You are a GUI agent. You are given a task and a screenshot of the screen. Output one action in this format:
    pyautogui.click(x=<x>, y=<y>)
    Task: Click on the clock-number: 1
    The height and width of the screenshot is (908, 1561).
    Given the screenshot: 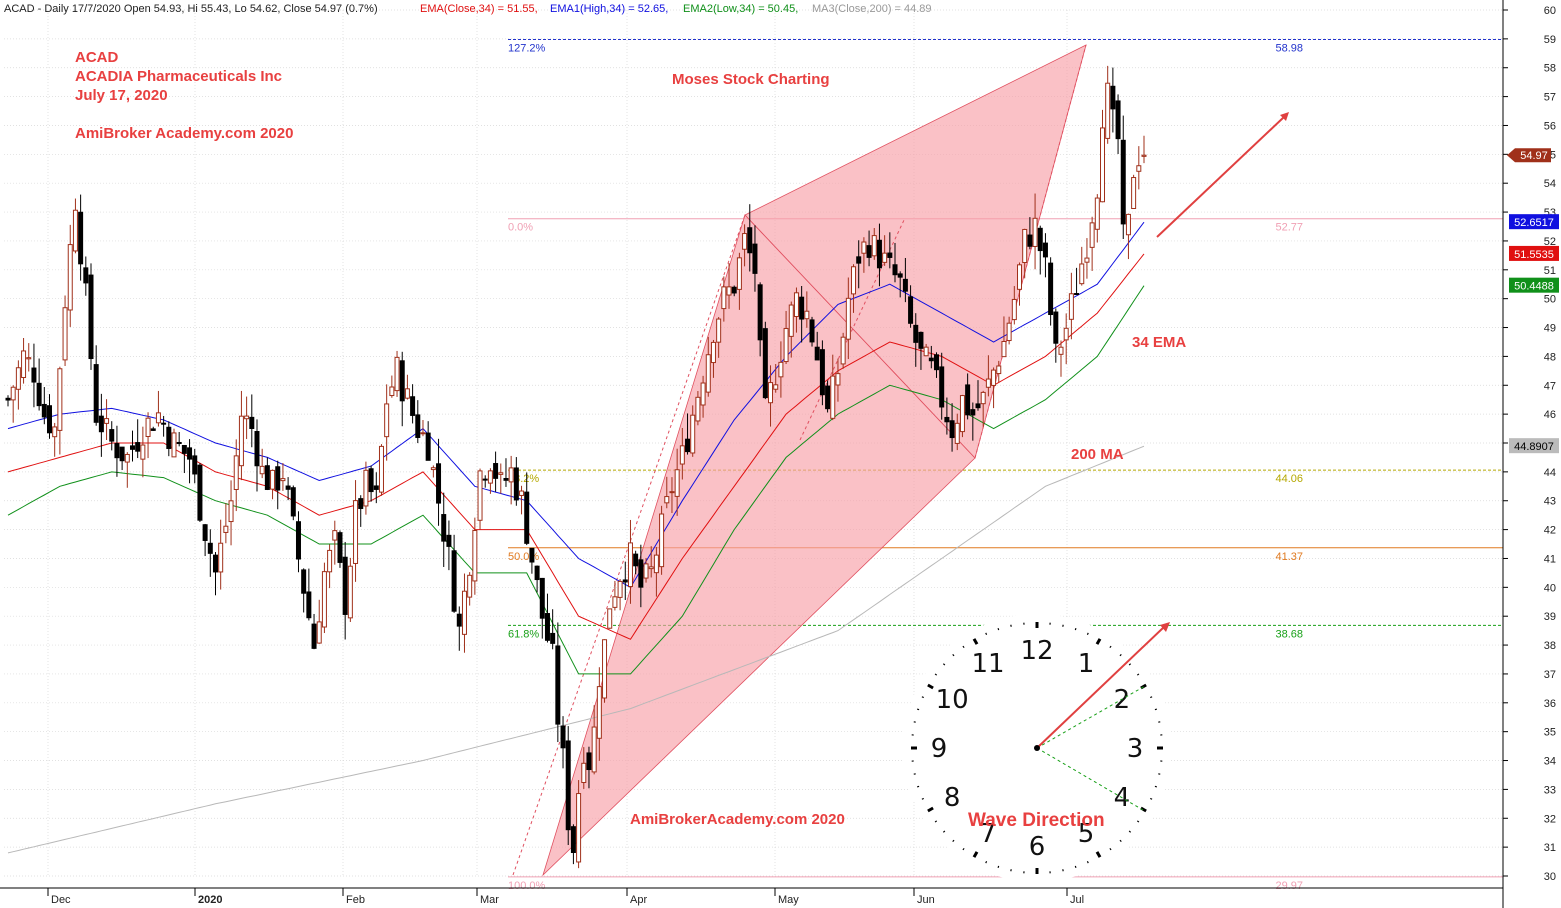 What is the action you would take?
    pyautogui.click(x=1086, y=664)
    